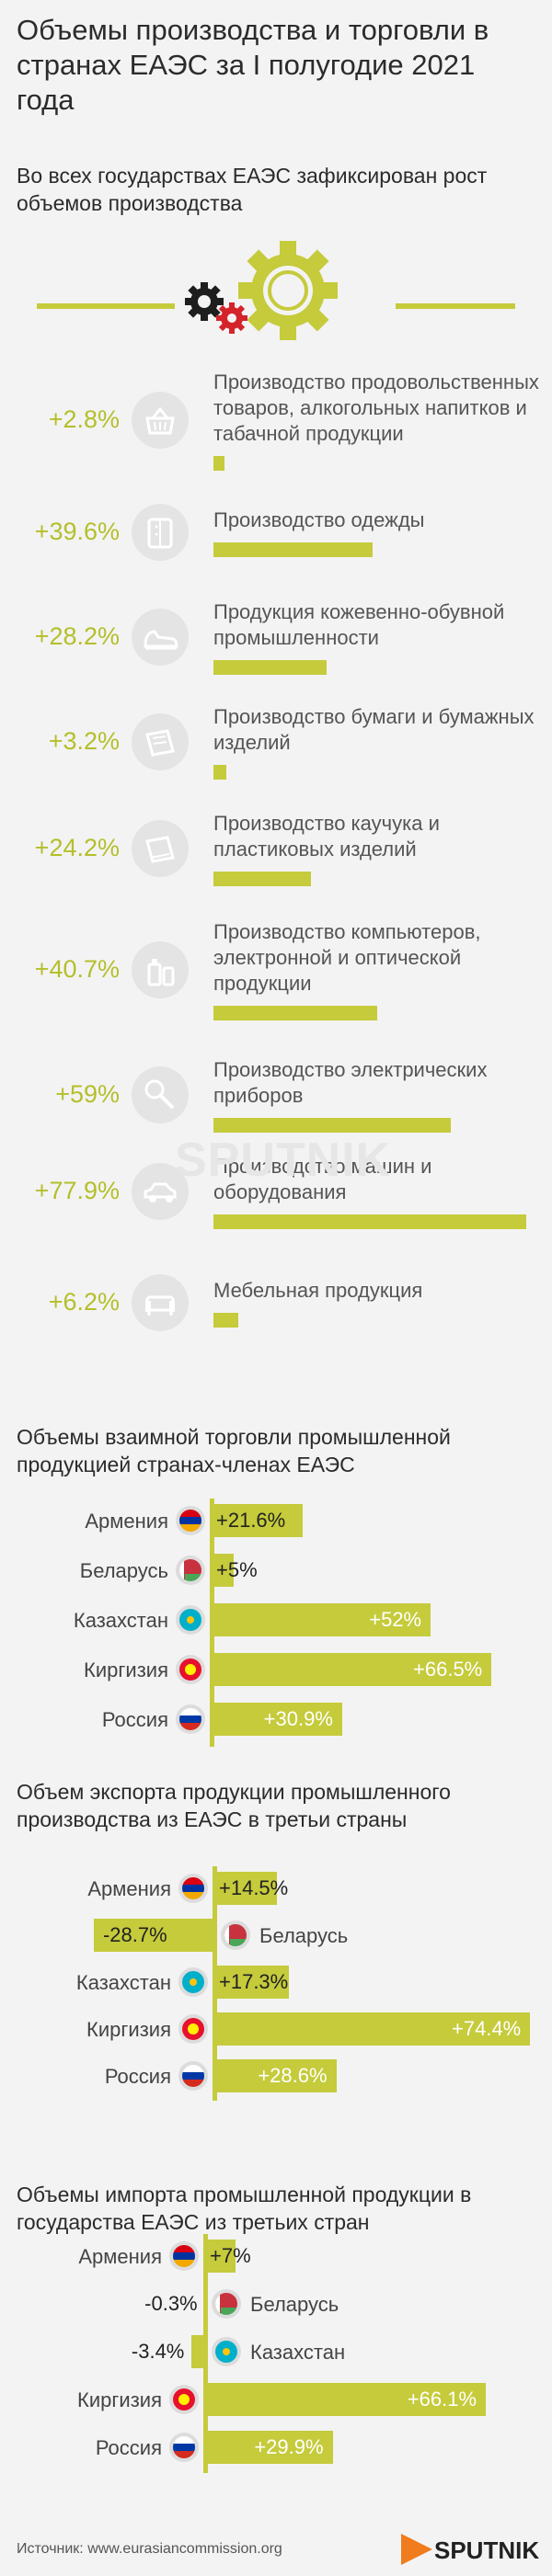 This screenshot has height=2576, width=552. I want to click on trade-value-label: +17.3%, so click(254, 1981).